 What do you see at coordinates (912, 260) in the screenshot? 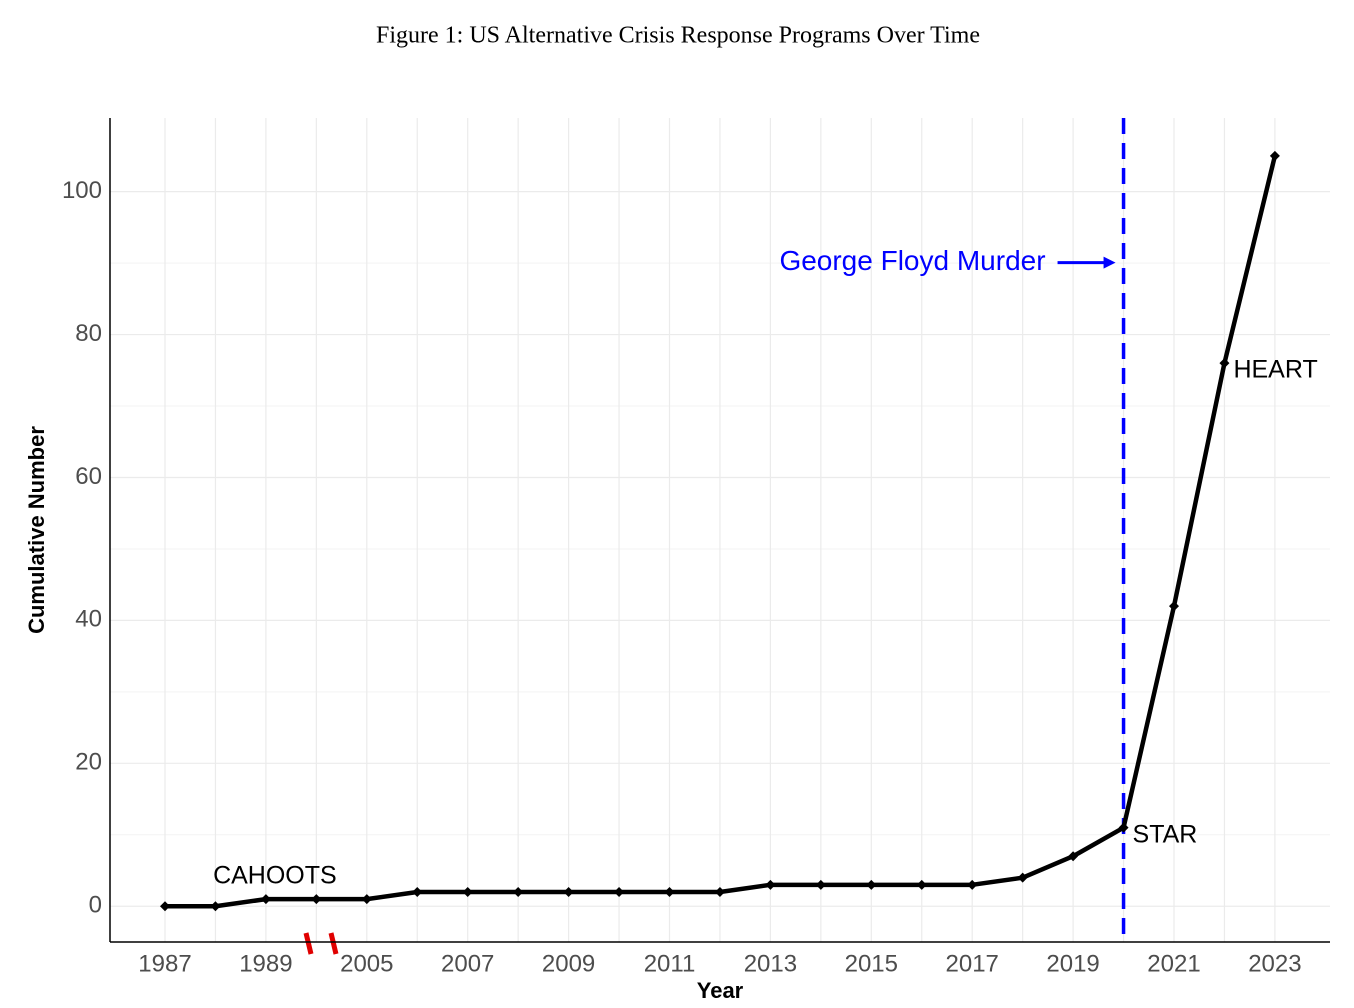
I see `event-label: George Floyd Murder` at bounding box center [912, 260].